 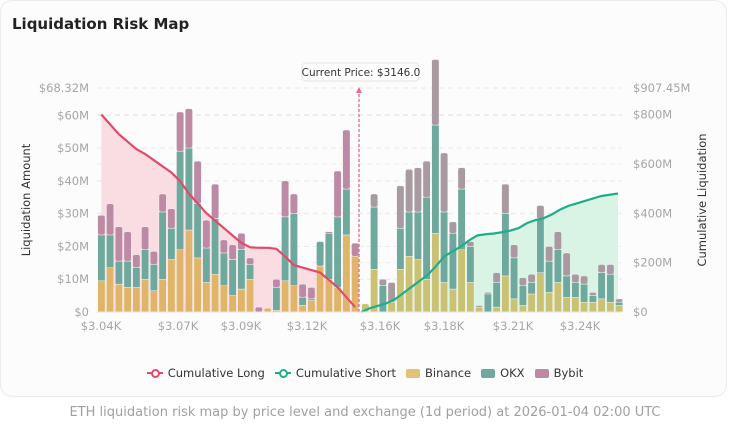 What do you see at coordinates (360, 72) in the screenshot?
I see `current-price-label-box` at bounding box center [360, 72].